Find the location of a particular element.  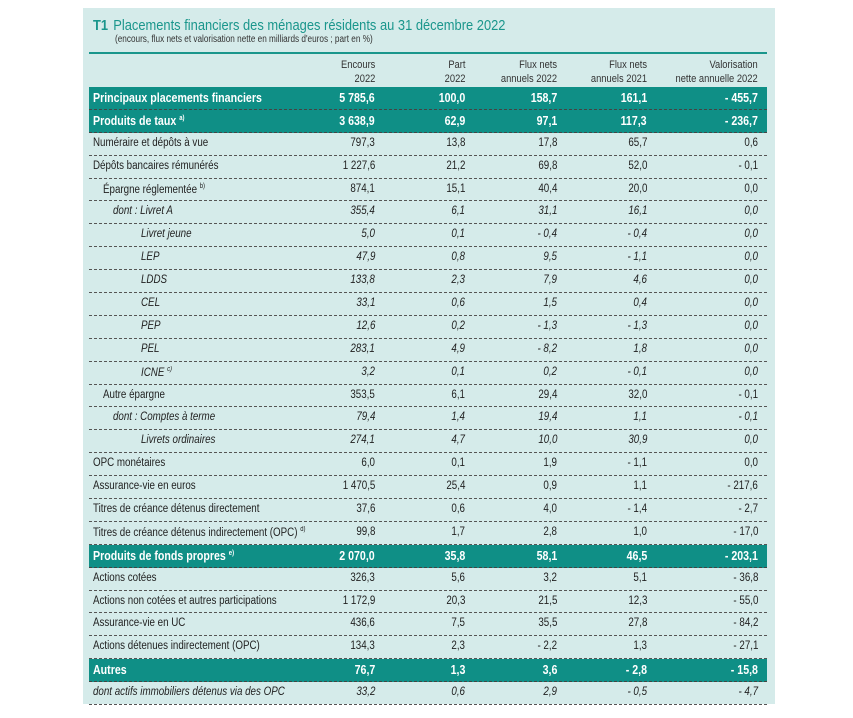

row-label: Autres is located at coordinates (110, 670).